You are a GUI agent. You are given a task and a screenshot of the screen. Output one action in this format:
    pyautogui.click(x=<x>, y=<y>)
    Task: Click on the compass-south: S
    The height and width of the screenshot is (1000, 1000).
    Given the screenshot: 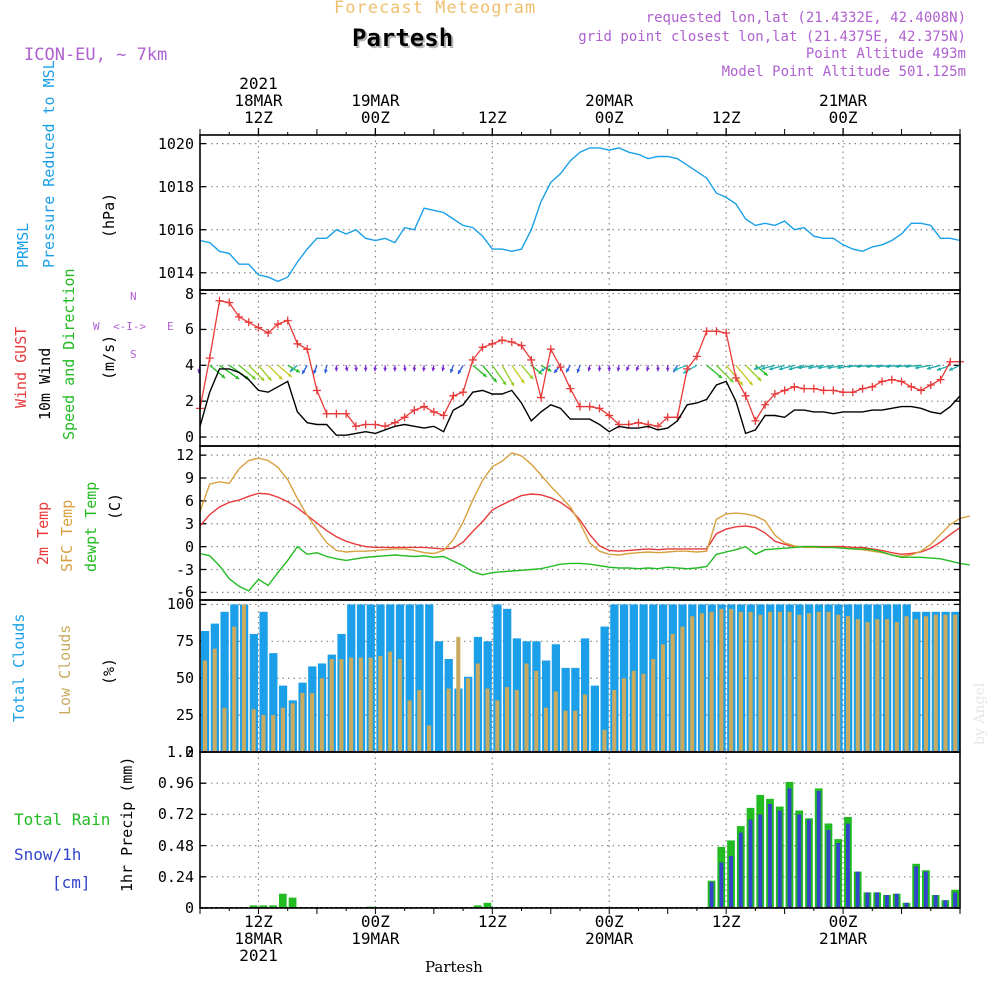 What is the action you would take?
    pyautogui.click(x=133, y=354)
    